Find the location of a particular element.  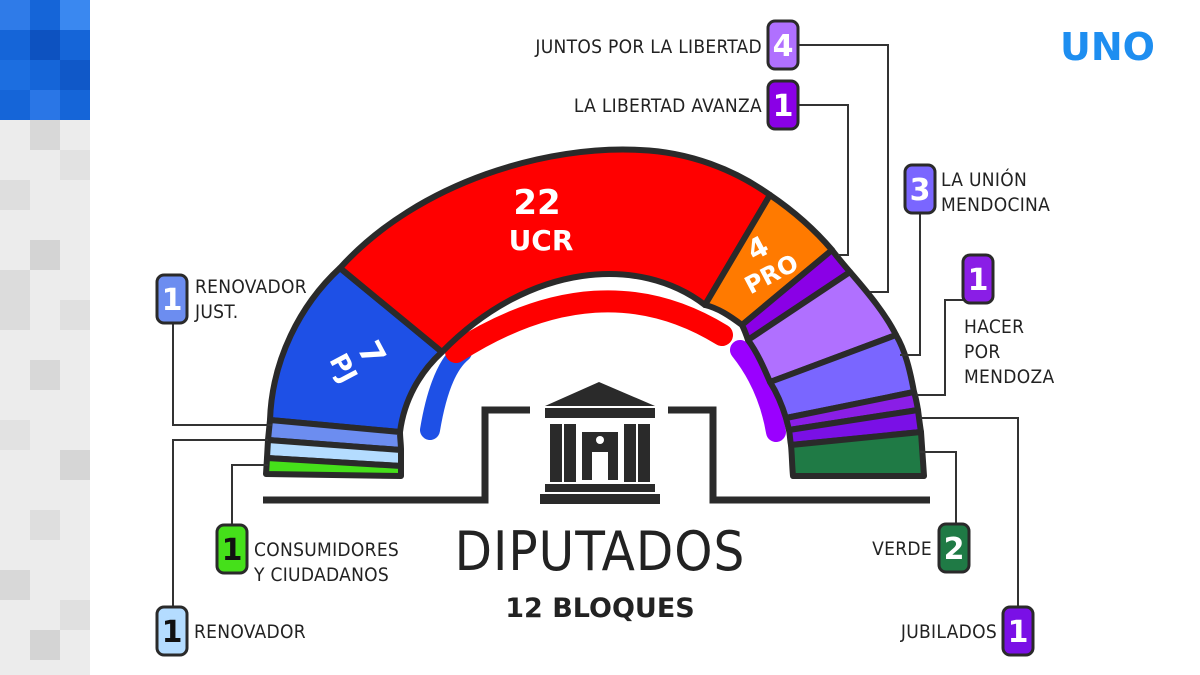

uno-logo: UNO is located at coordinates (1107, 47).